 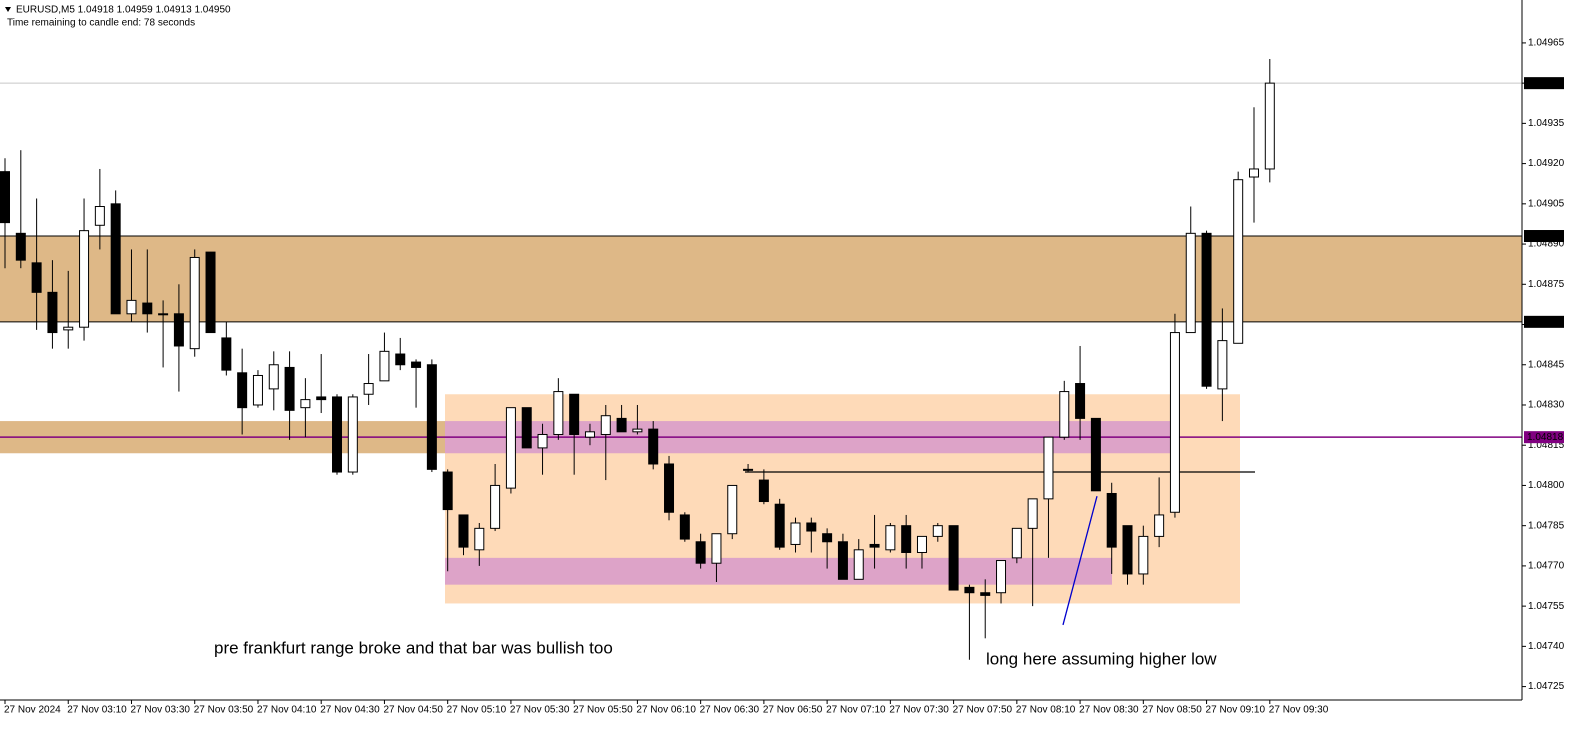 What do you see at coordinates (477, 710) in the screenshot?
I see `x-tick-label: 27 Nov 05:10` at bounding box center [477, 710].